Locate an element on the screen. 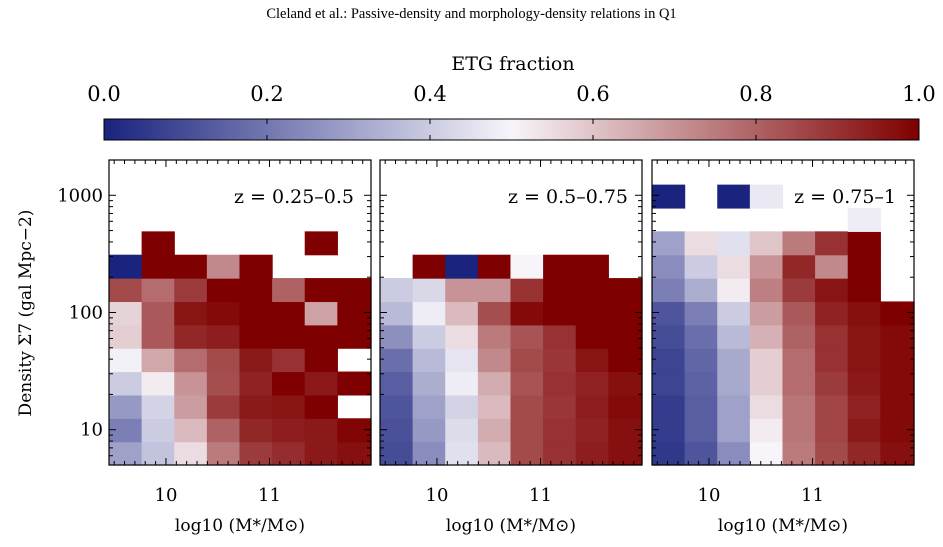  colorbar-tick-label: 0.6 is located at coordinates (592, 94).